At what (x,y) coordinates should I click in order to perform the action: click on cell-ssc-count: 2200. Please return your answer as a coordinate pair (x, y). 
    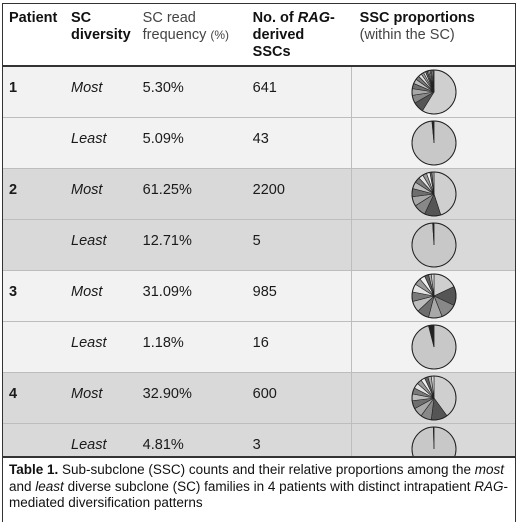
    Looking at the image, I should click on (299, 194).